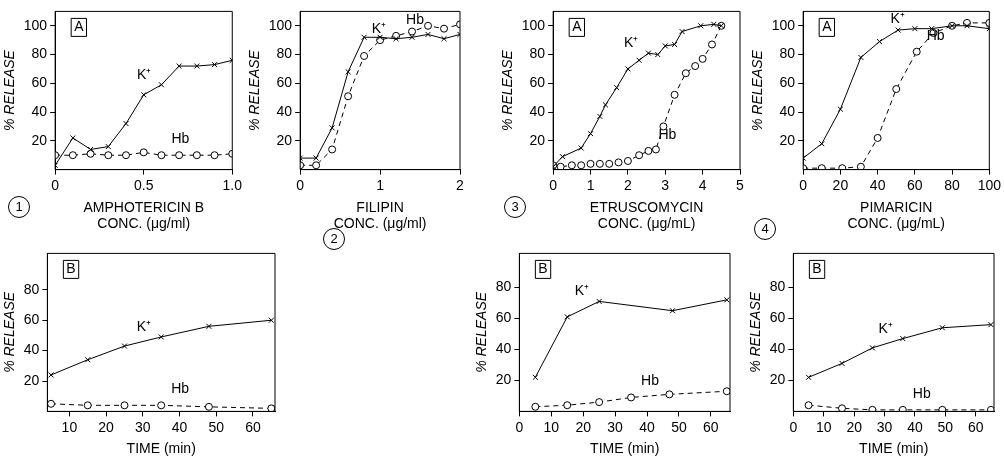  What do you see at coordinates (952, 184) in the screenshot?
I see `x-tick-label: 80` at bounding box center [952, 184].